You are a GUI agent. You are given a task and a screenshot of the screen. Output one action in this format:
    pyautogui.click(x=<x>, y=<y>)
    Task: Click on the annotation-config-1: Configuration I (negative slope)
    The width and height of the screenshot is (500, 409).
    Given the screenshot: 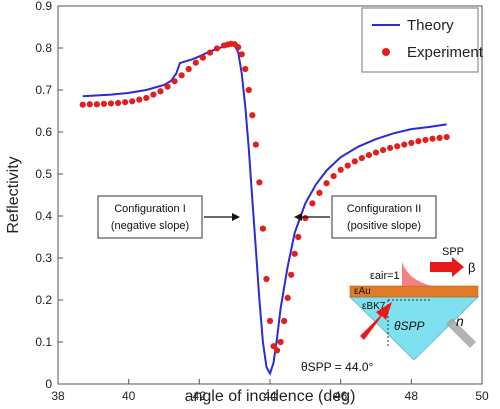 What is the action you would take?
    pyautogui.click(x=168, y=217)
    